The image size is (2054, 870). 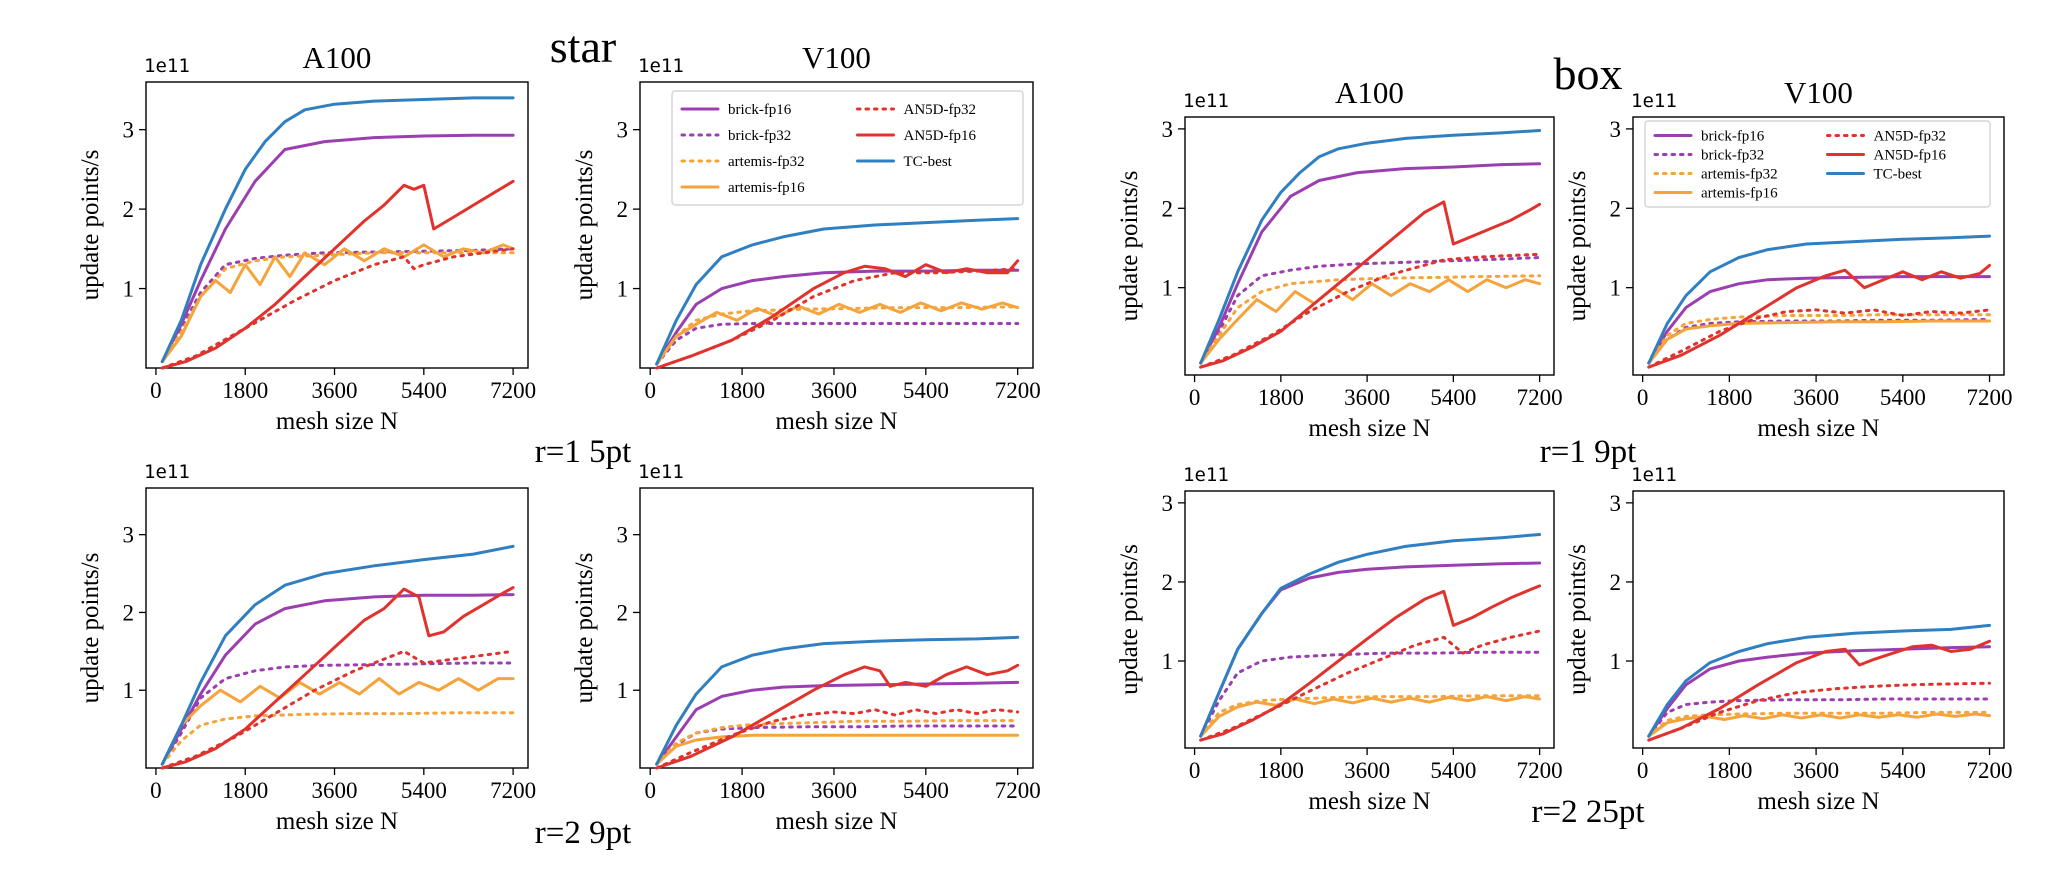 I want to click on row-label-star-r2: r=2 9pt, so click(x=583, y=833).